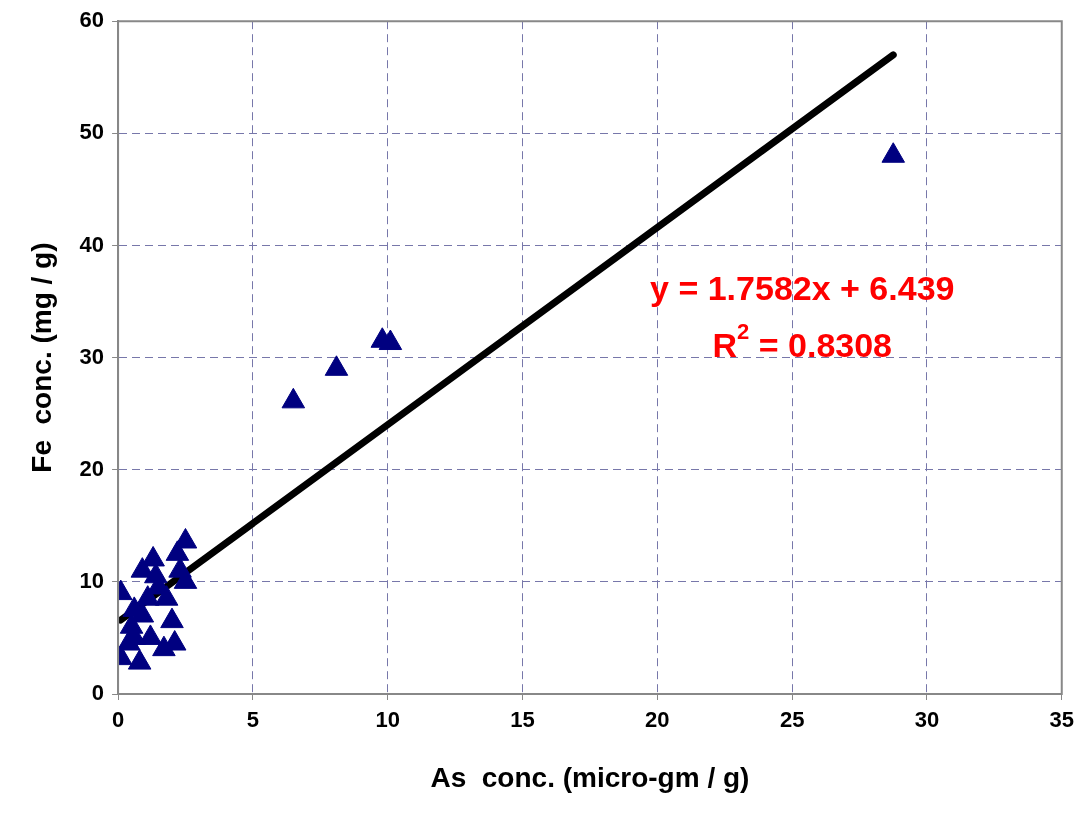 This screenshot has height=814, width=1082. I want to click on x-axis-title: As conc. (micro-gm / g), so click(590, 777).